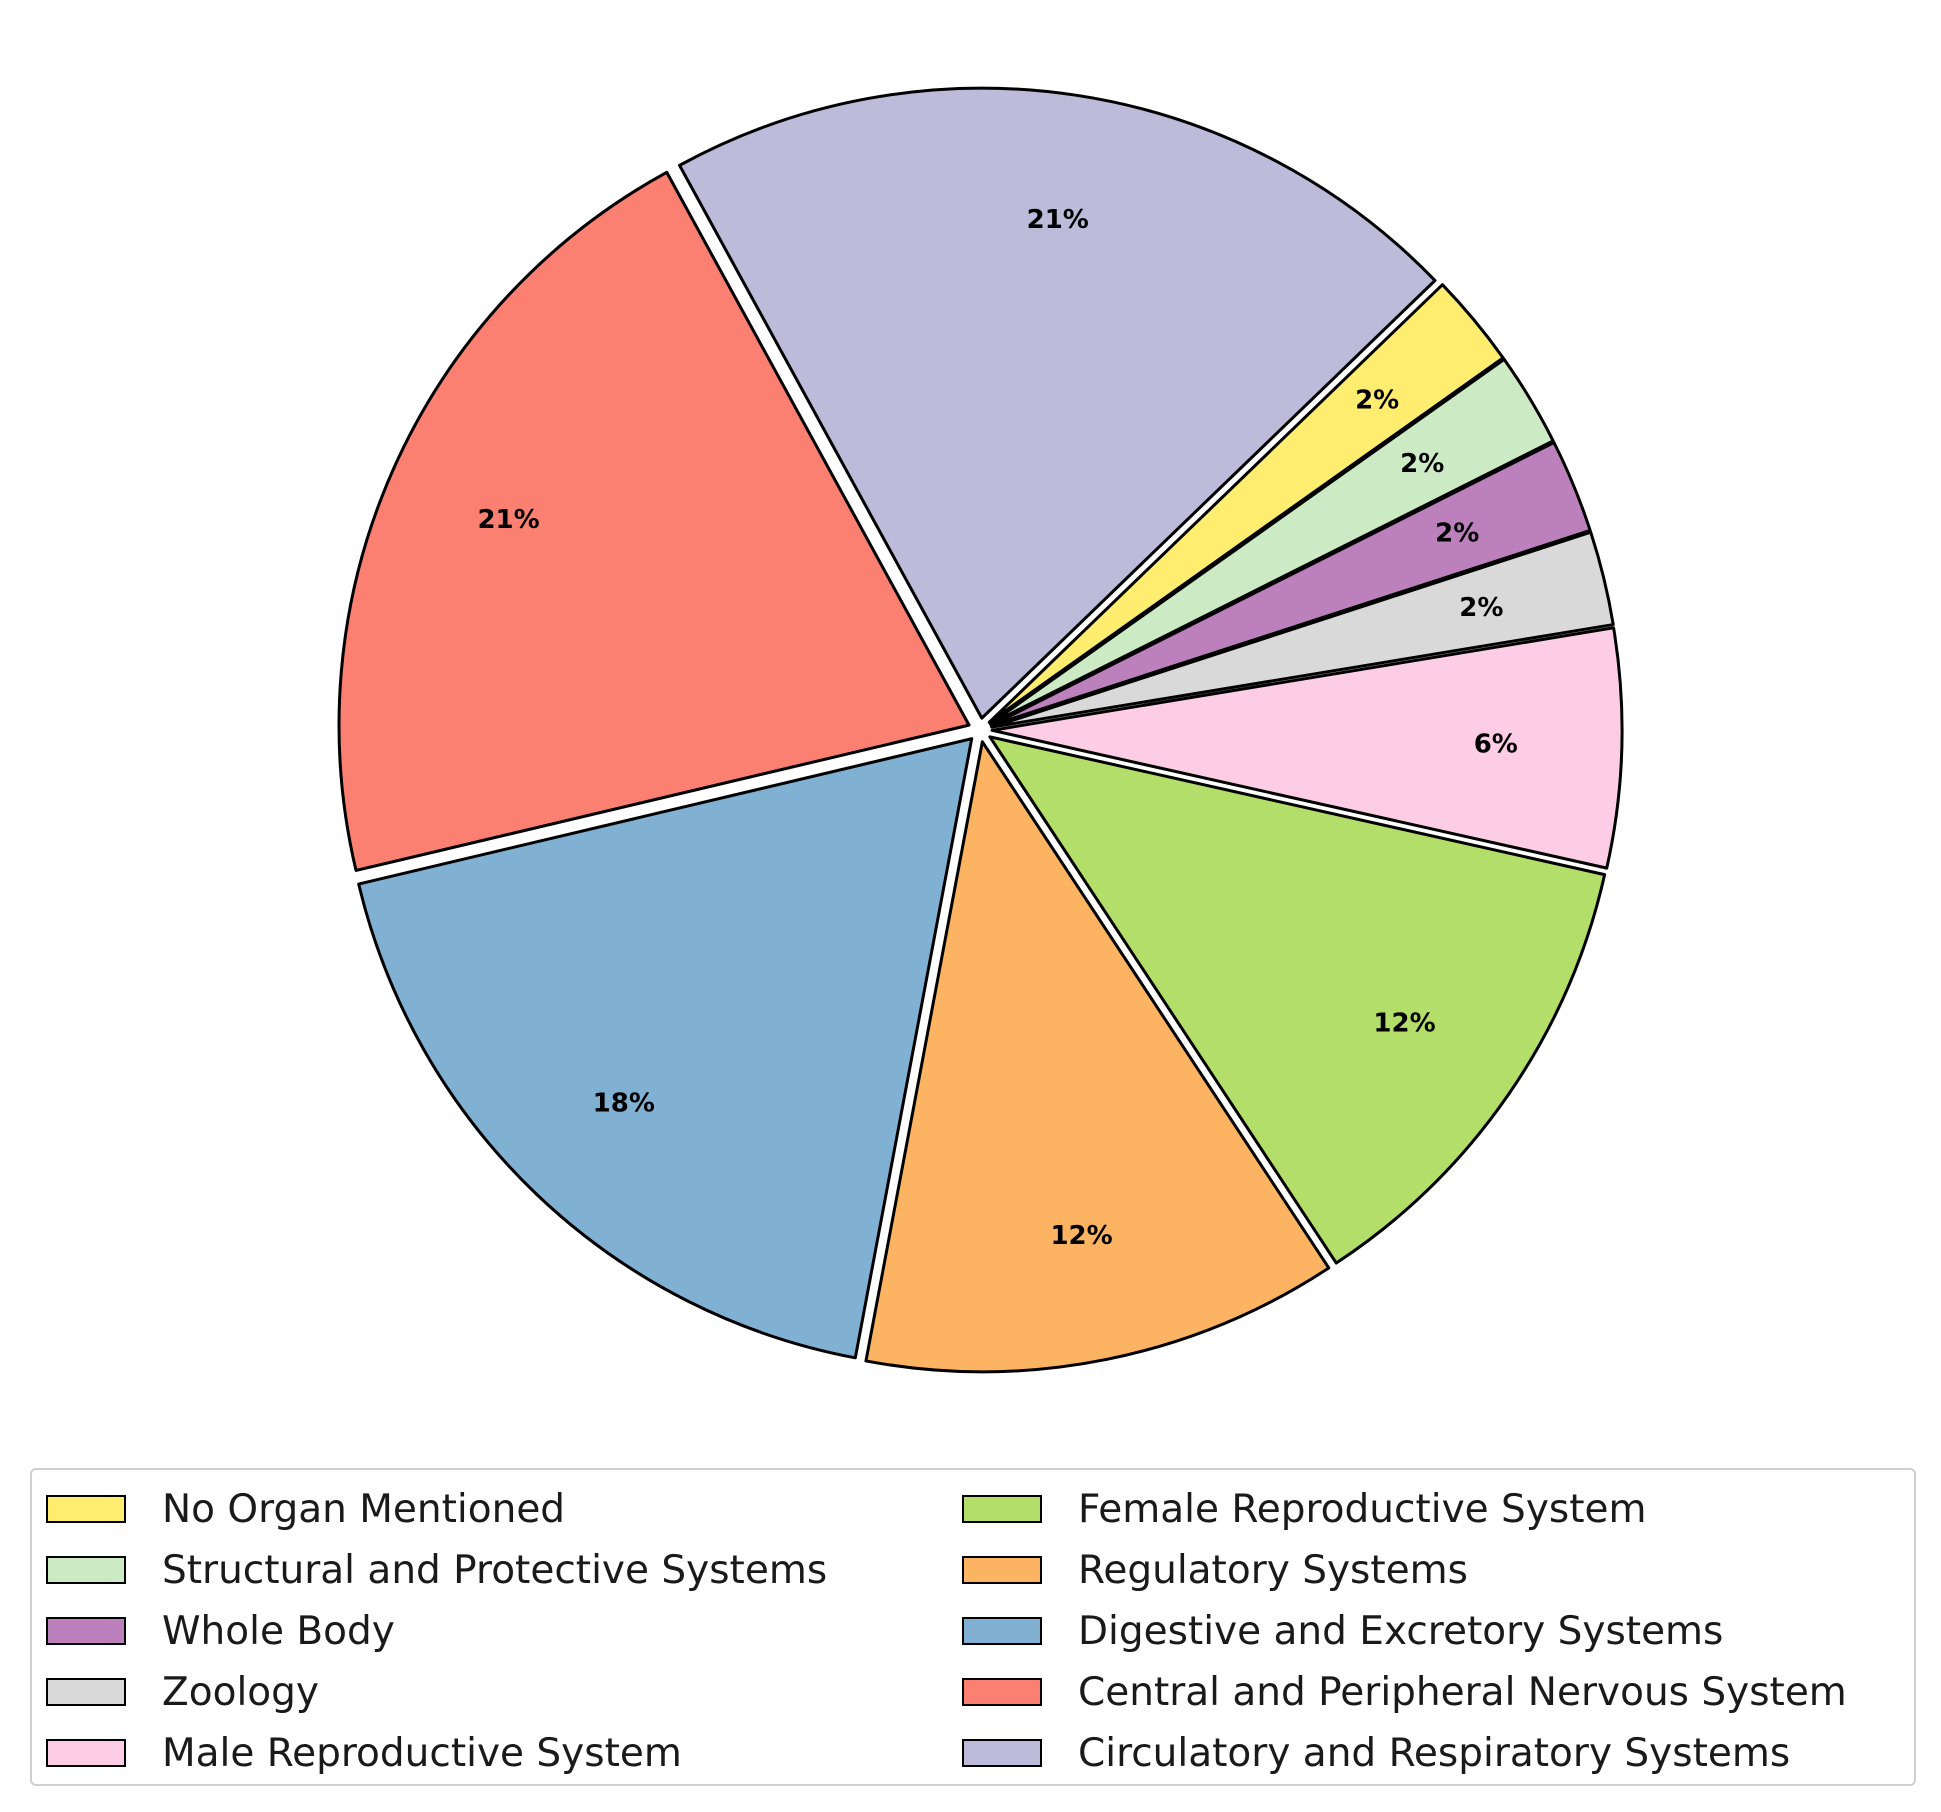 Image resolution: width=1941 pixels, height=1812 pixels. Describe the element at coordinates (1462, 1692) in the screenshot. I see `legend-label: Central and Peripheral Nervous System` at that location.